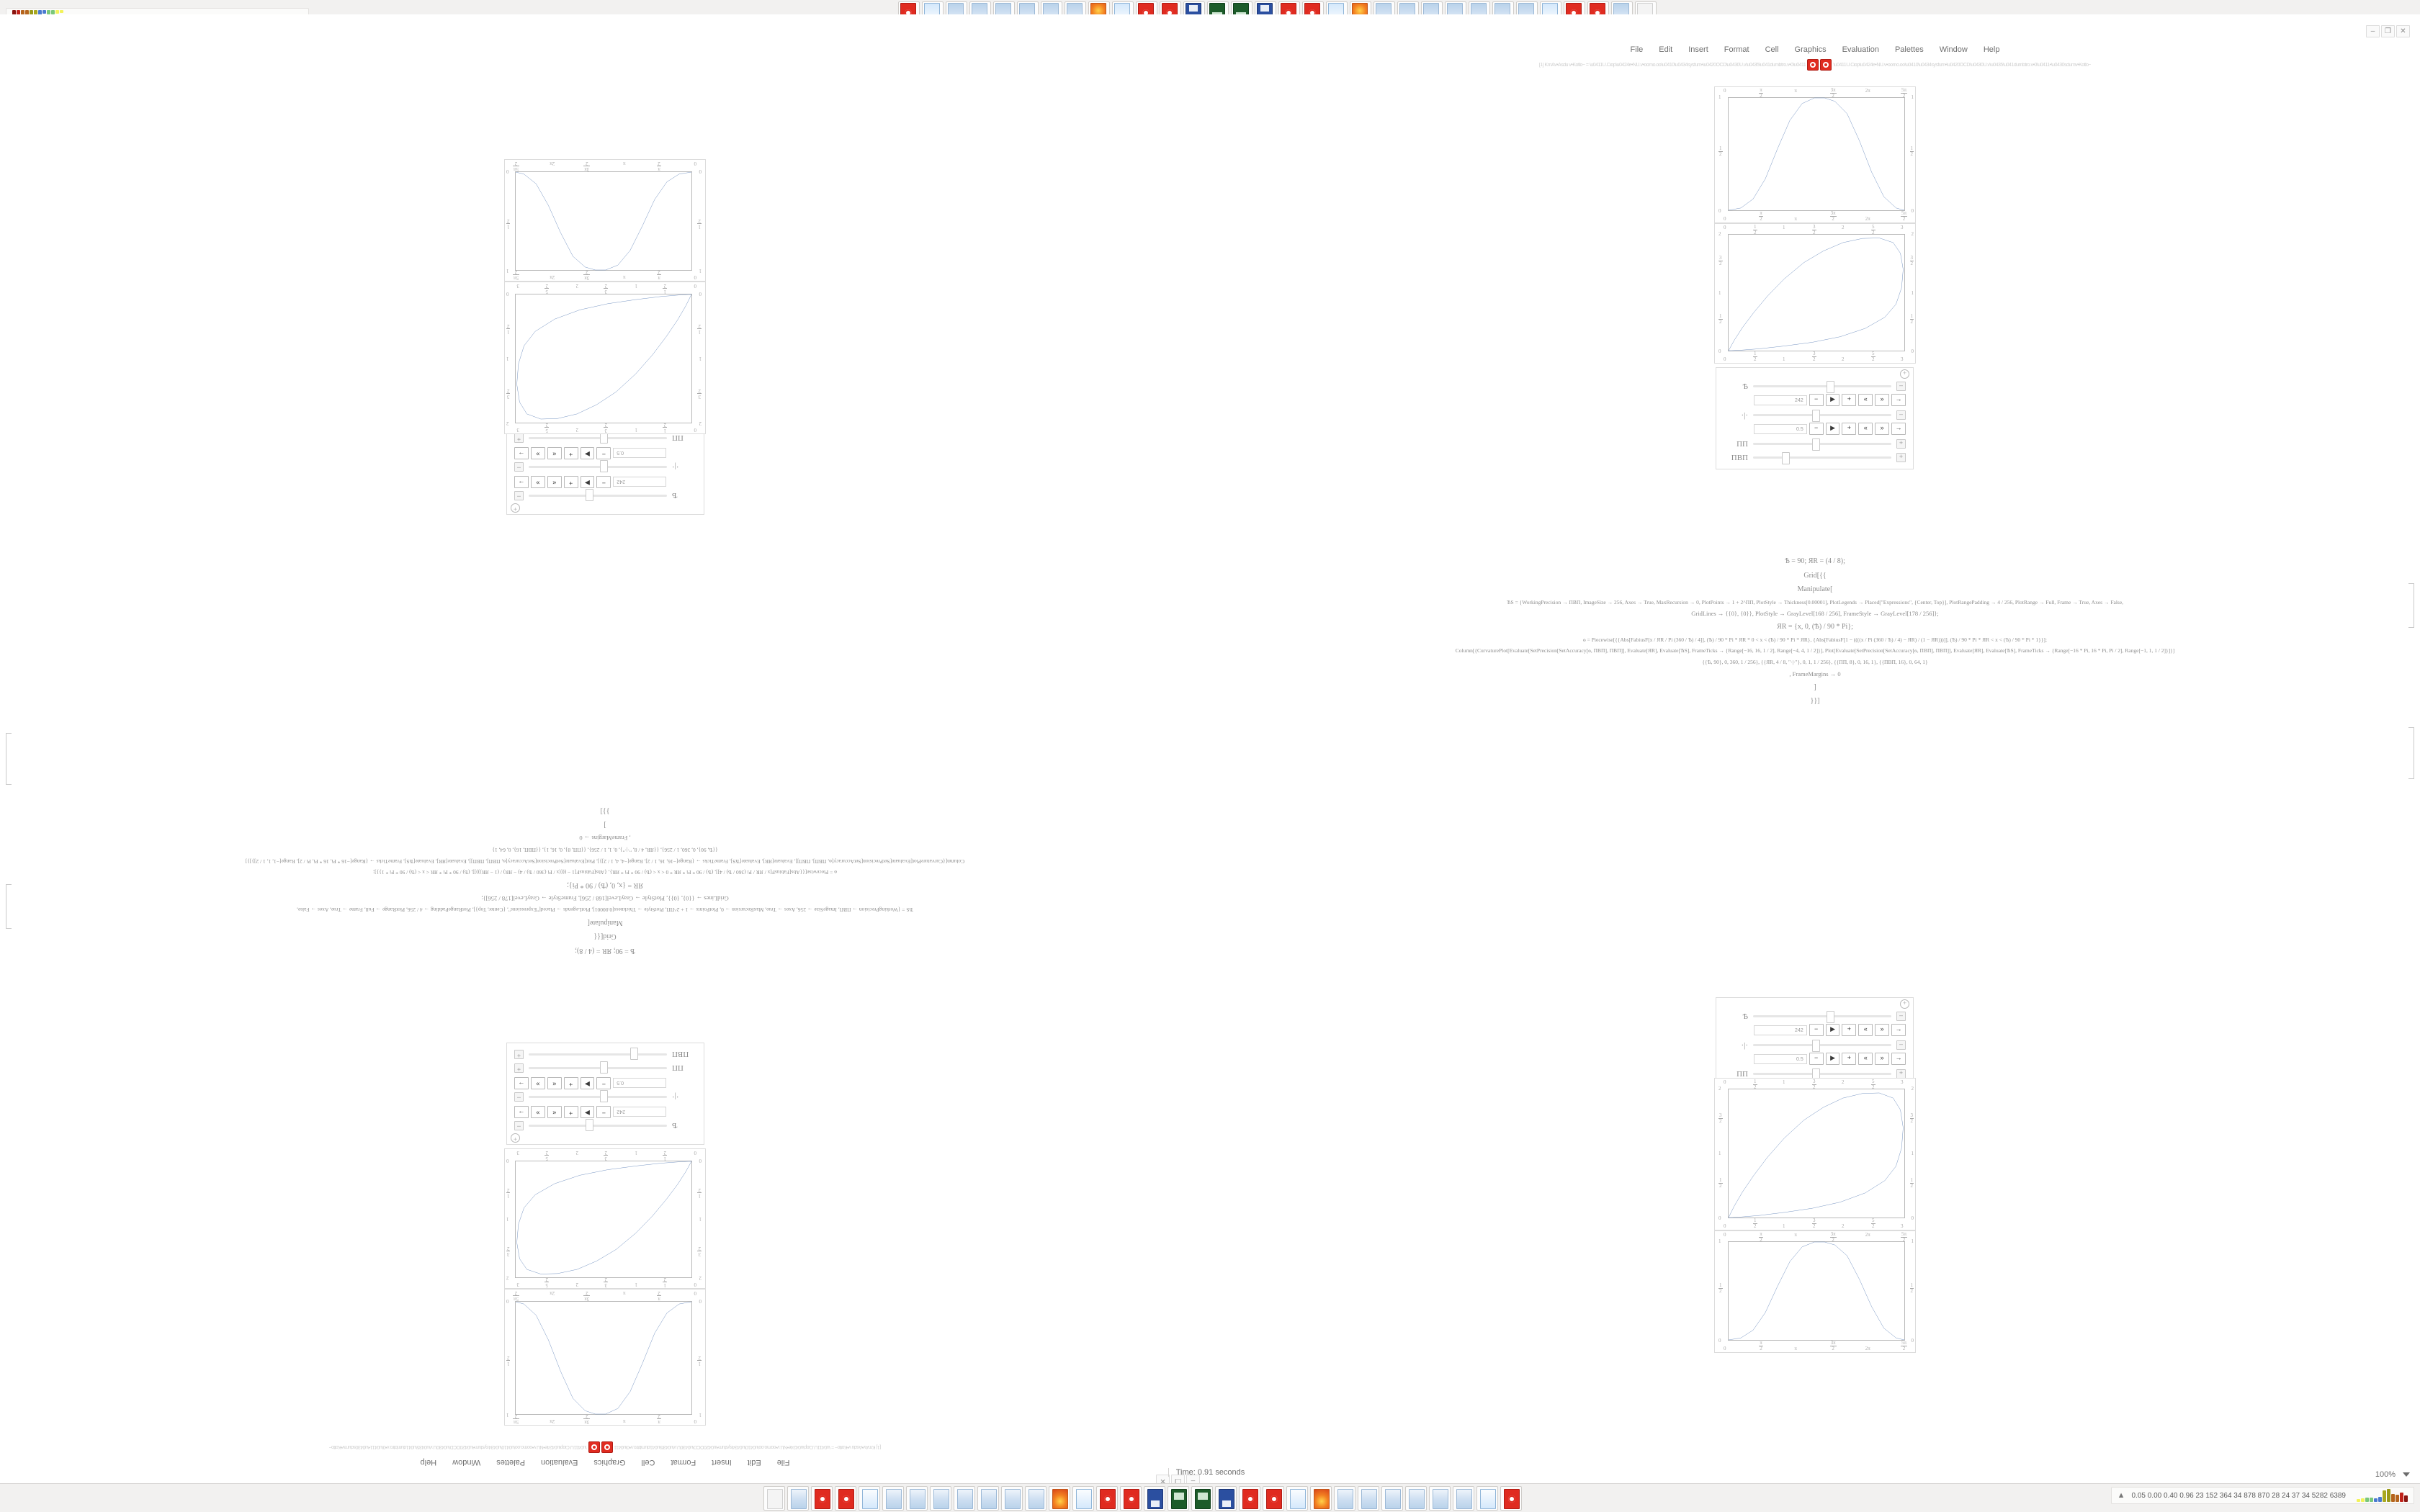 The height and width of the screenshot is (1512, 2420). I want to click on step-up-button: «, so click(1865, 400).